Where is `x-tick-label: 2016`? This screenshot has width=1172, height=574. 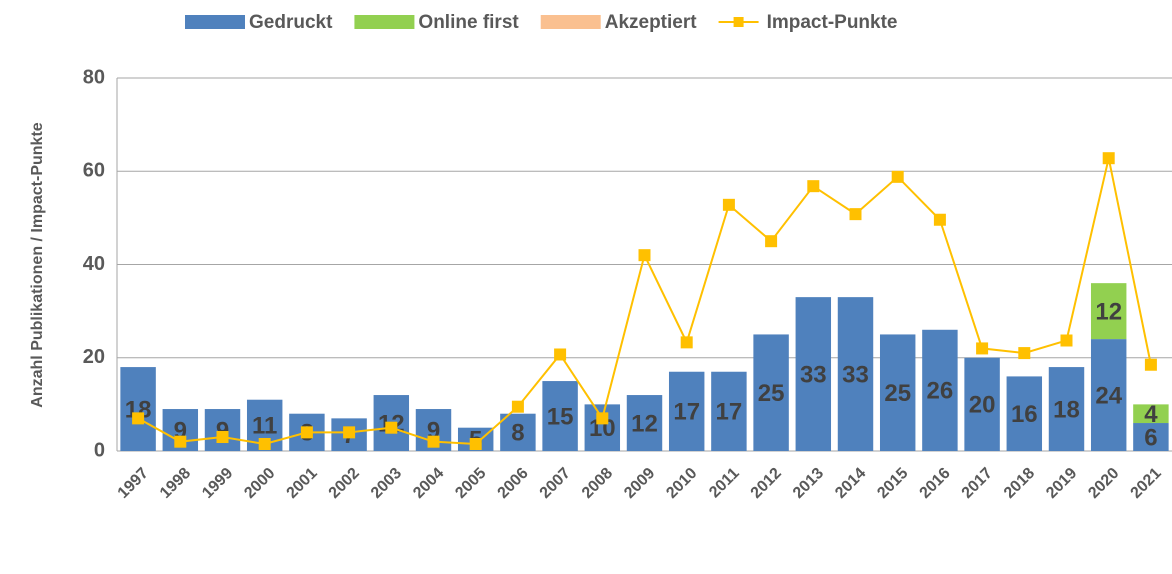 x-tick-label: 2016 is located at coordinates (935, 483).